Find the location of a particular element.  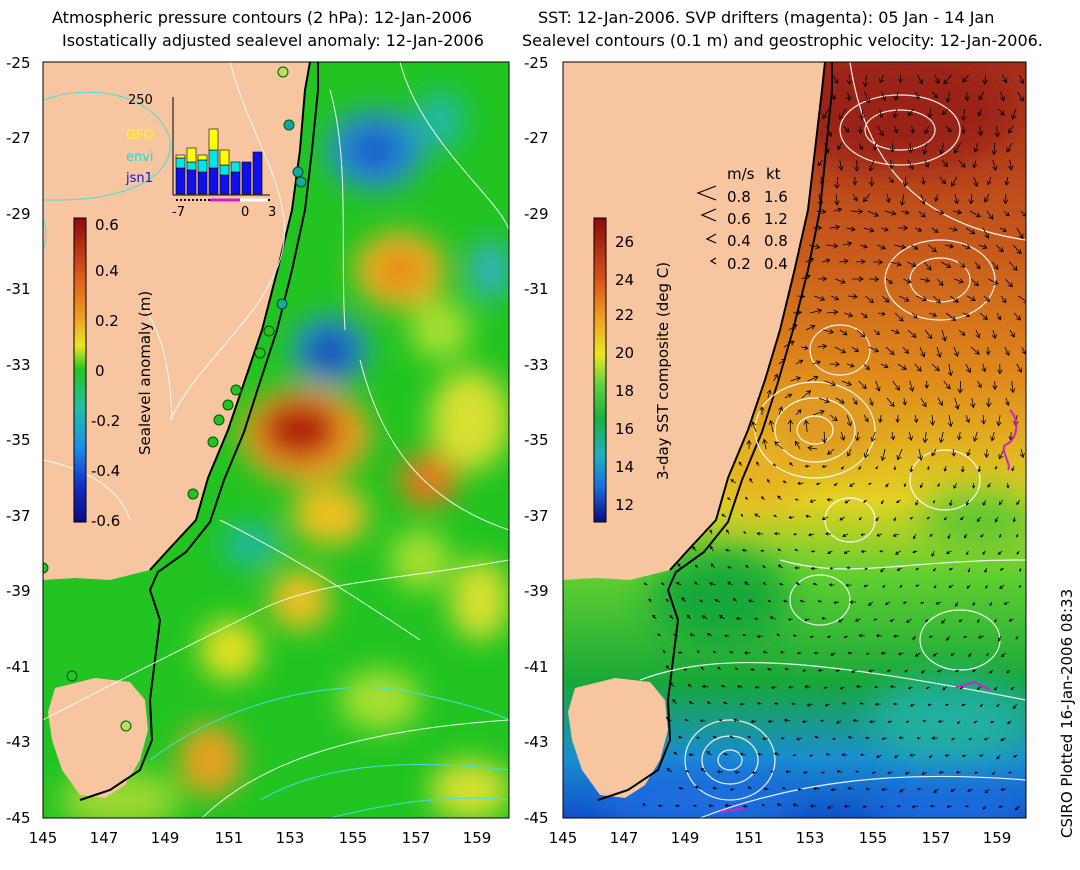

lon-label: 155 is located at coordinates (873, 838).